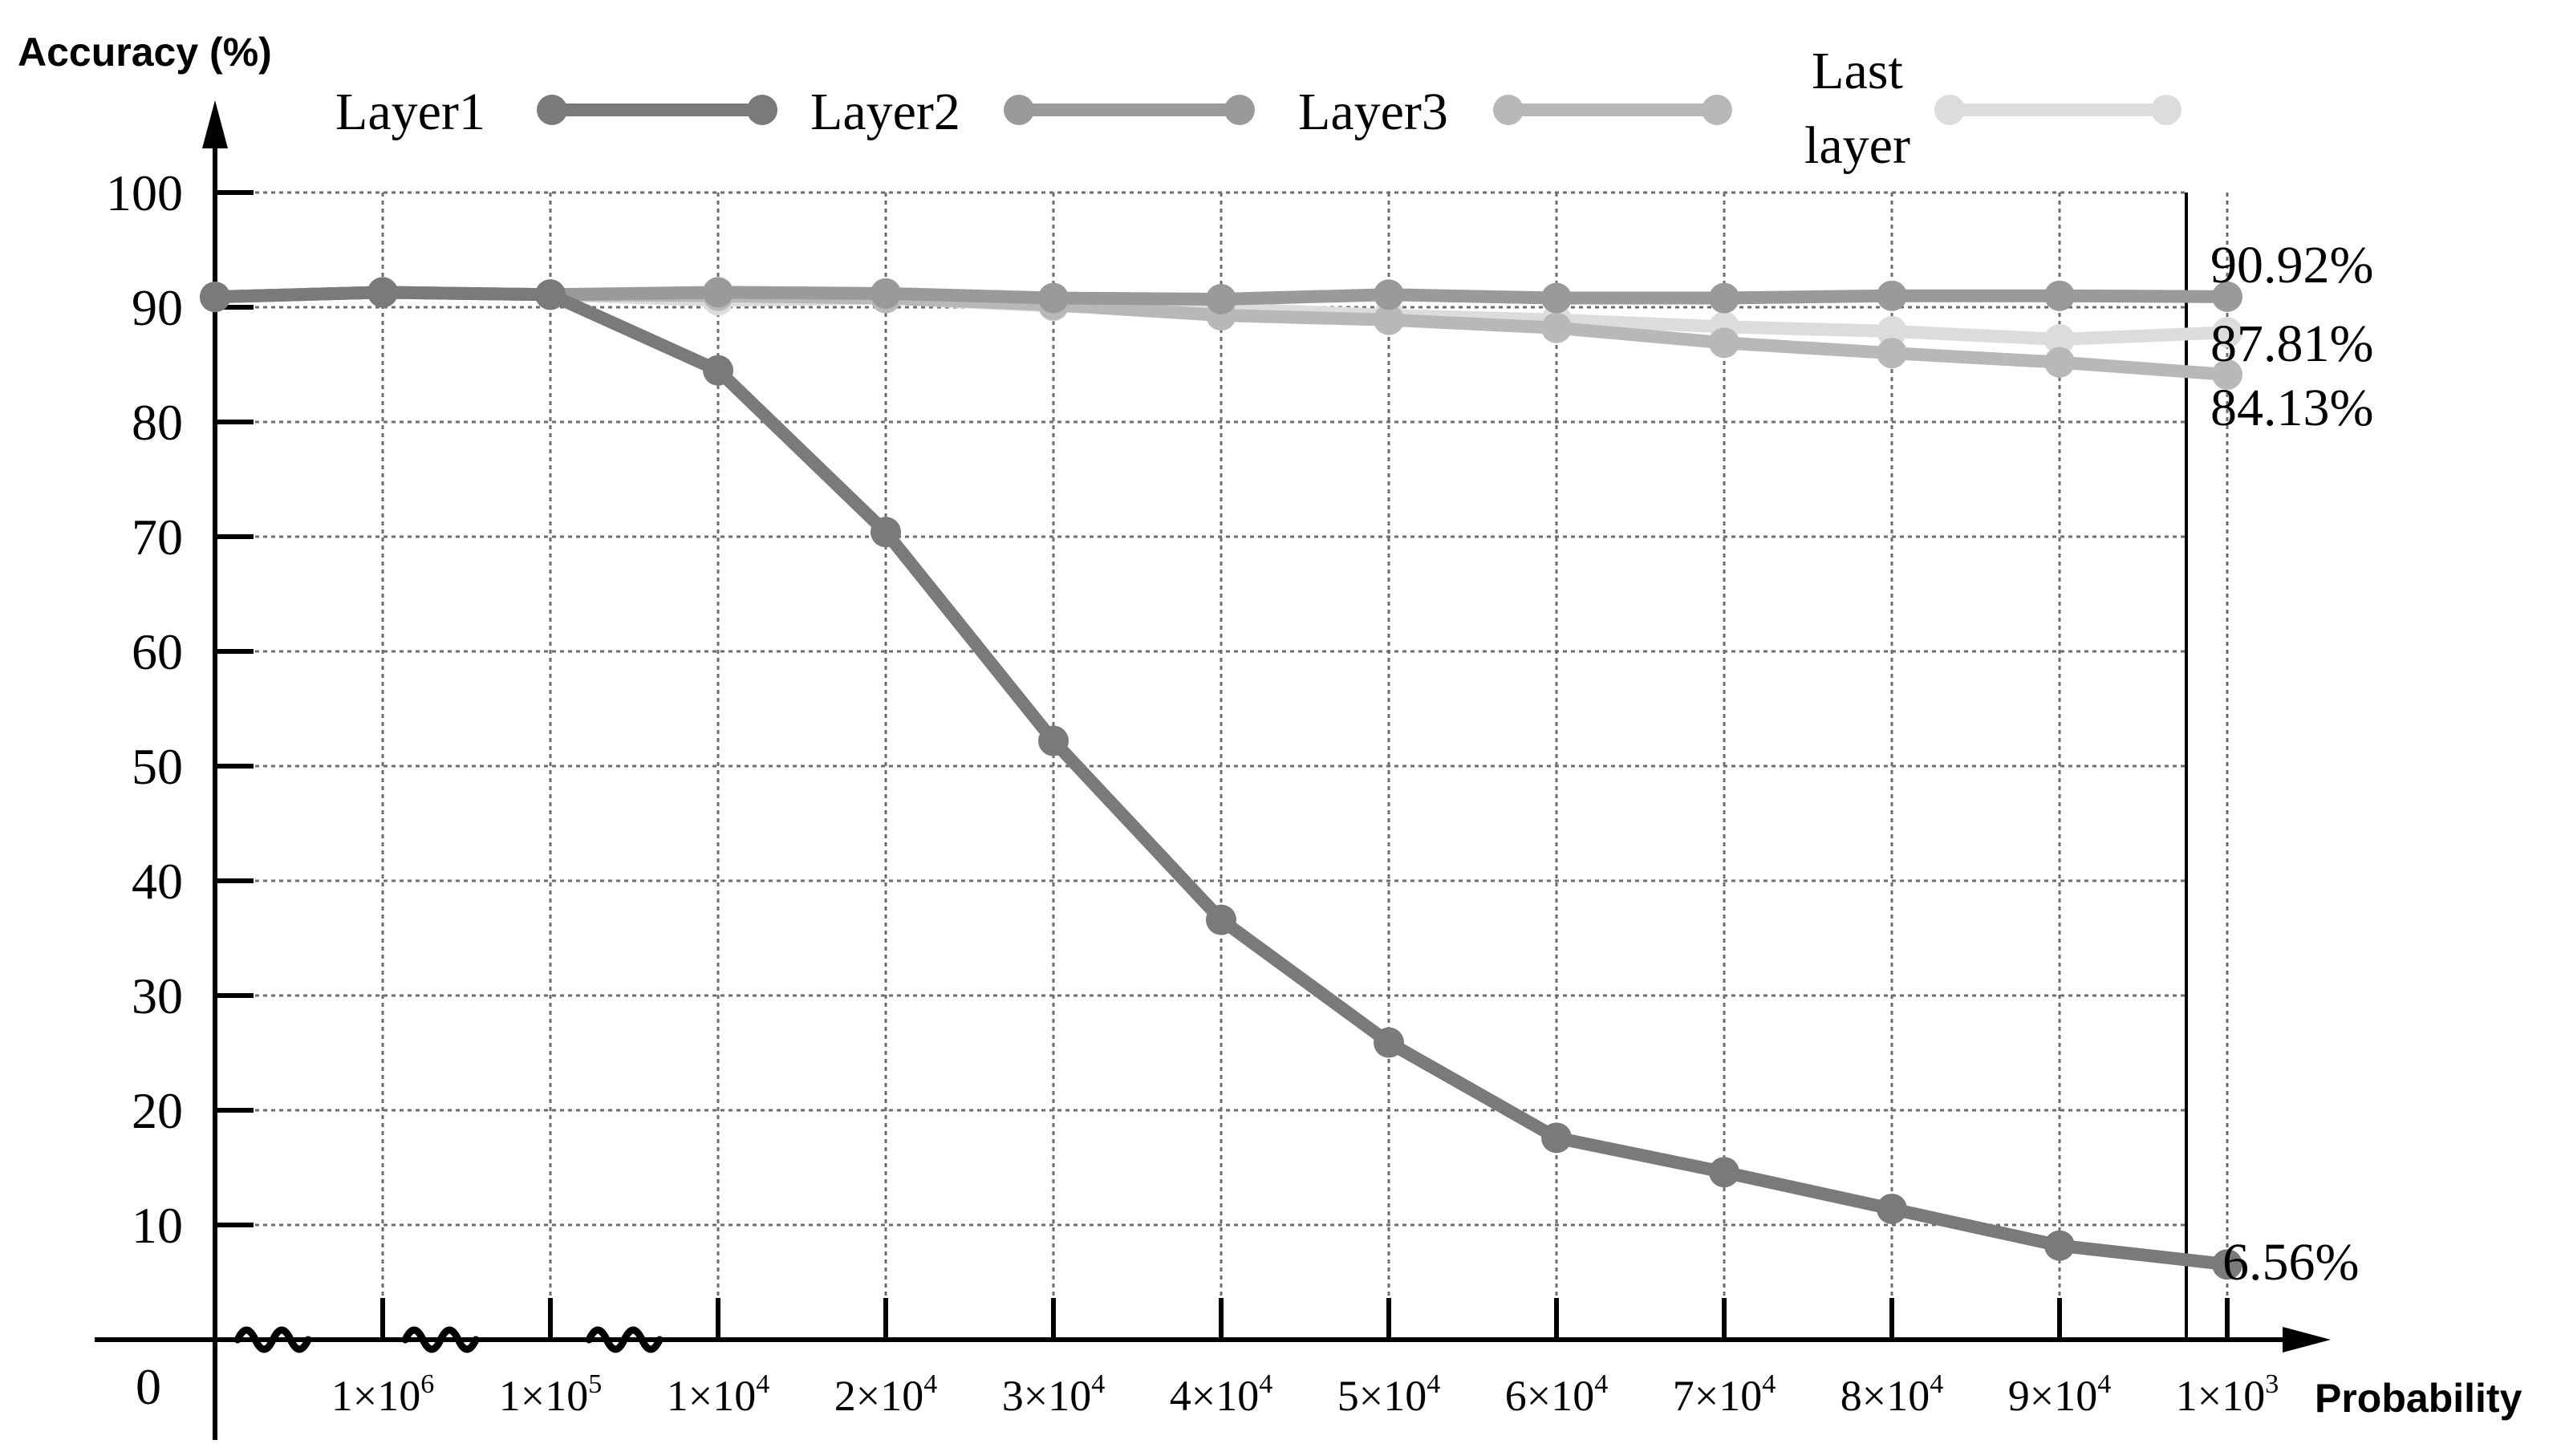 The height and width of the screenshot is (1456, 2565). Describe the element at coordinates (718, 1394) in the screenshot. I see `x-tick-label: 1×10⁴` at that location.